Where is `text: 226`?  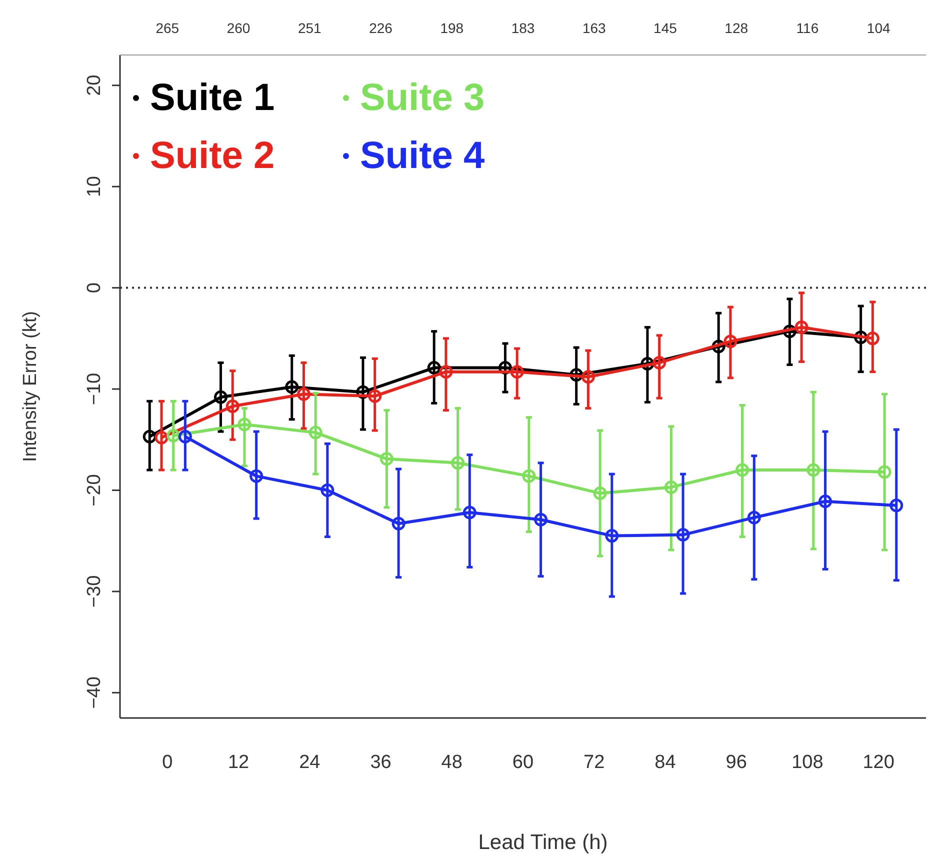
text: 226 is located at coordinates (381, 28).